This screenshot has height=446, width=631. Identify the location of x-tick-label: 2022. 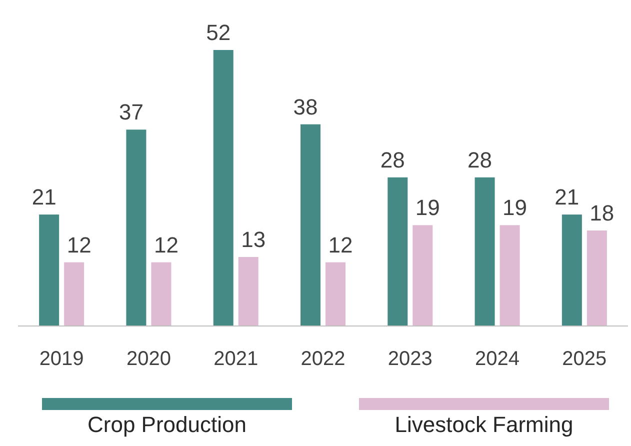
(323, 359).